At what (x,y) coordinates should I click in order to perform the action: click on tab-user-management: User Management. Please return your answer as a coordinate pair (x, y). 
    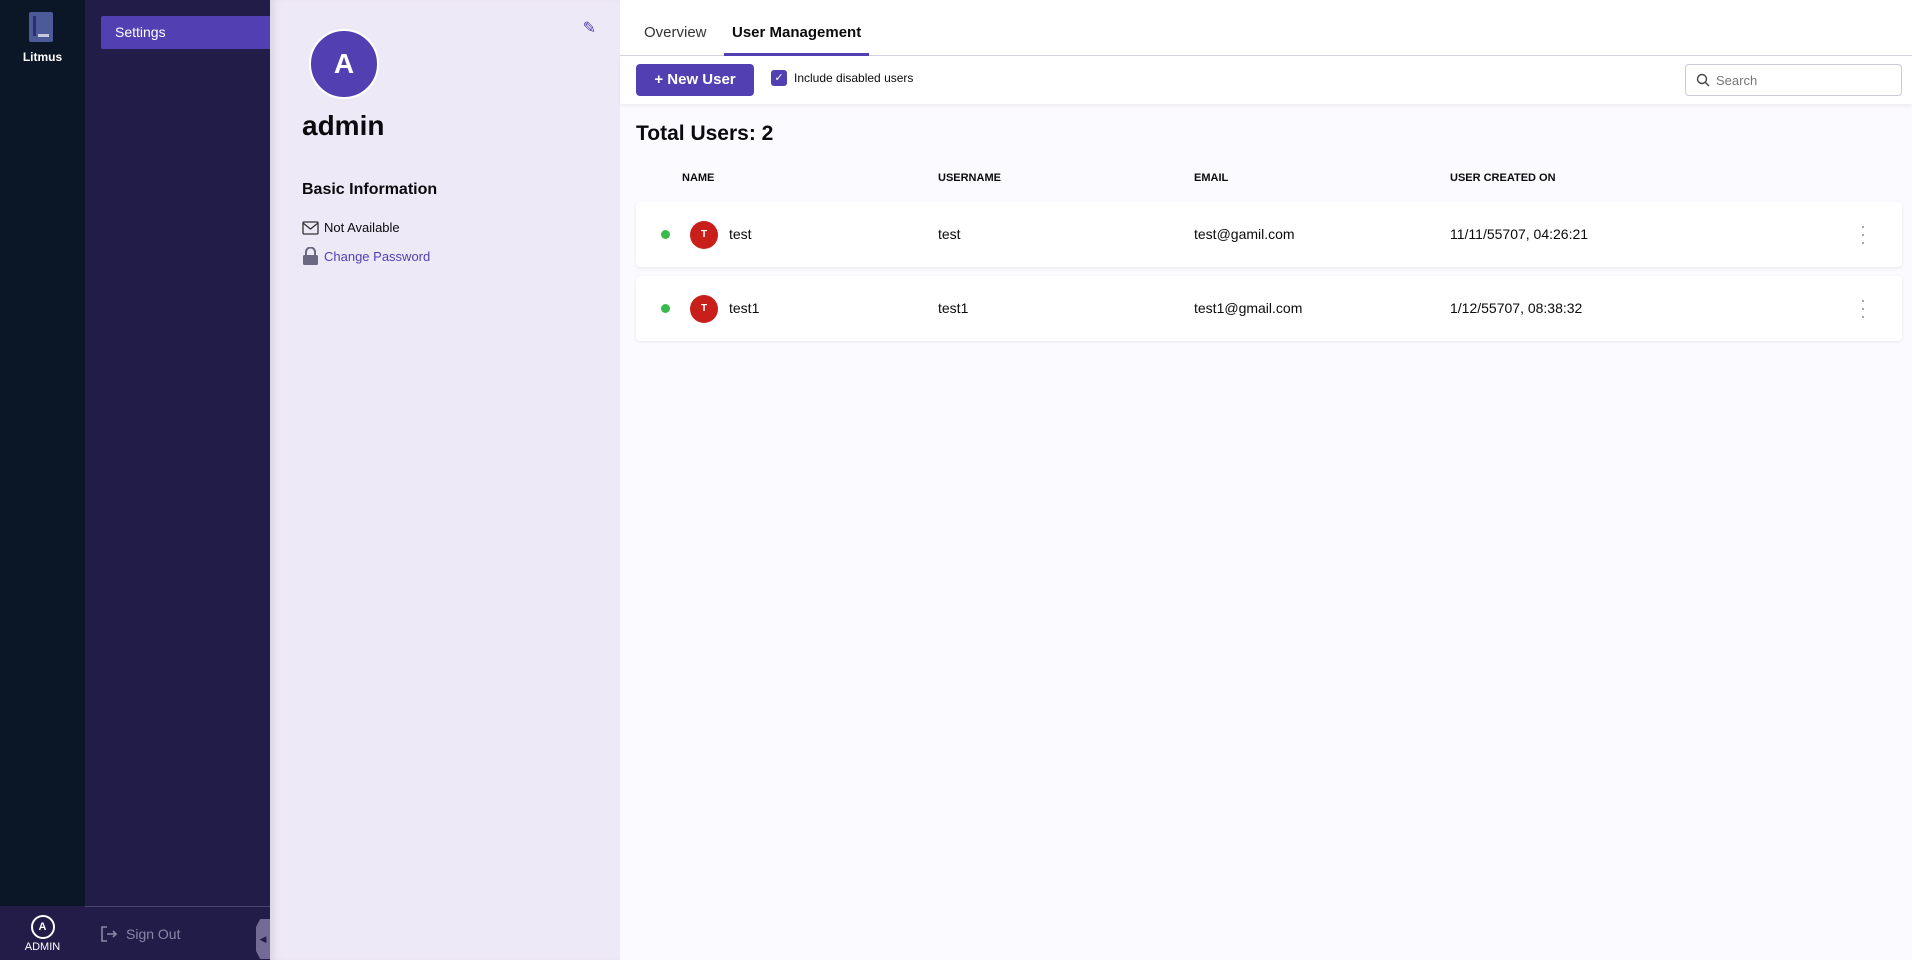
    Looking at the image, I should click on (797, 40).